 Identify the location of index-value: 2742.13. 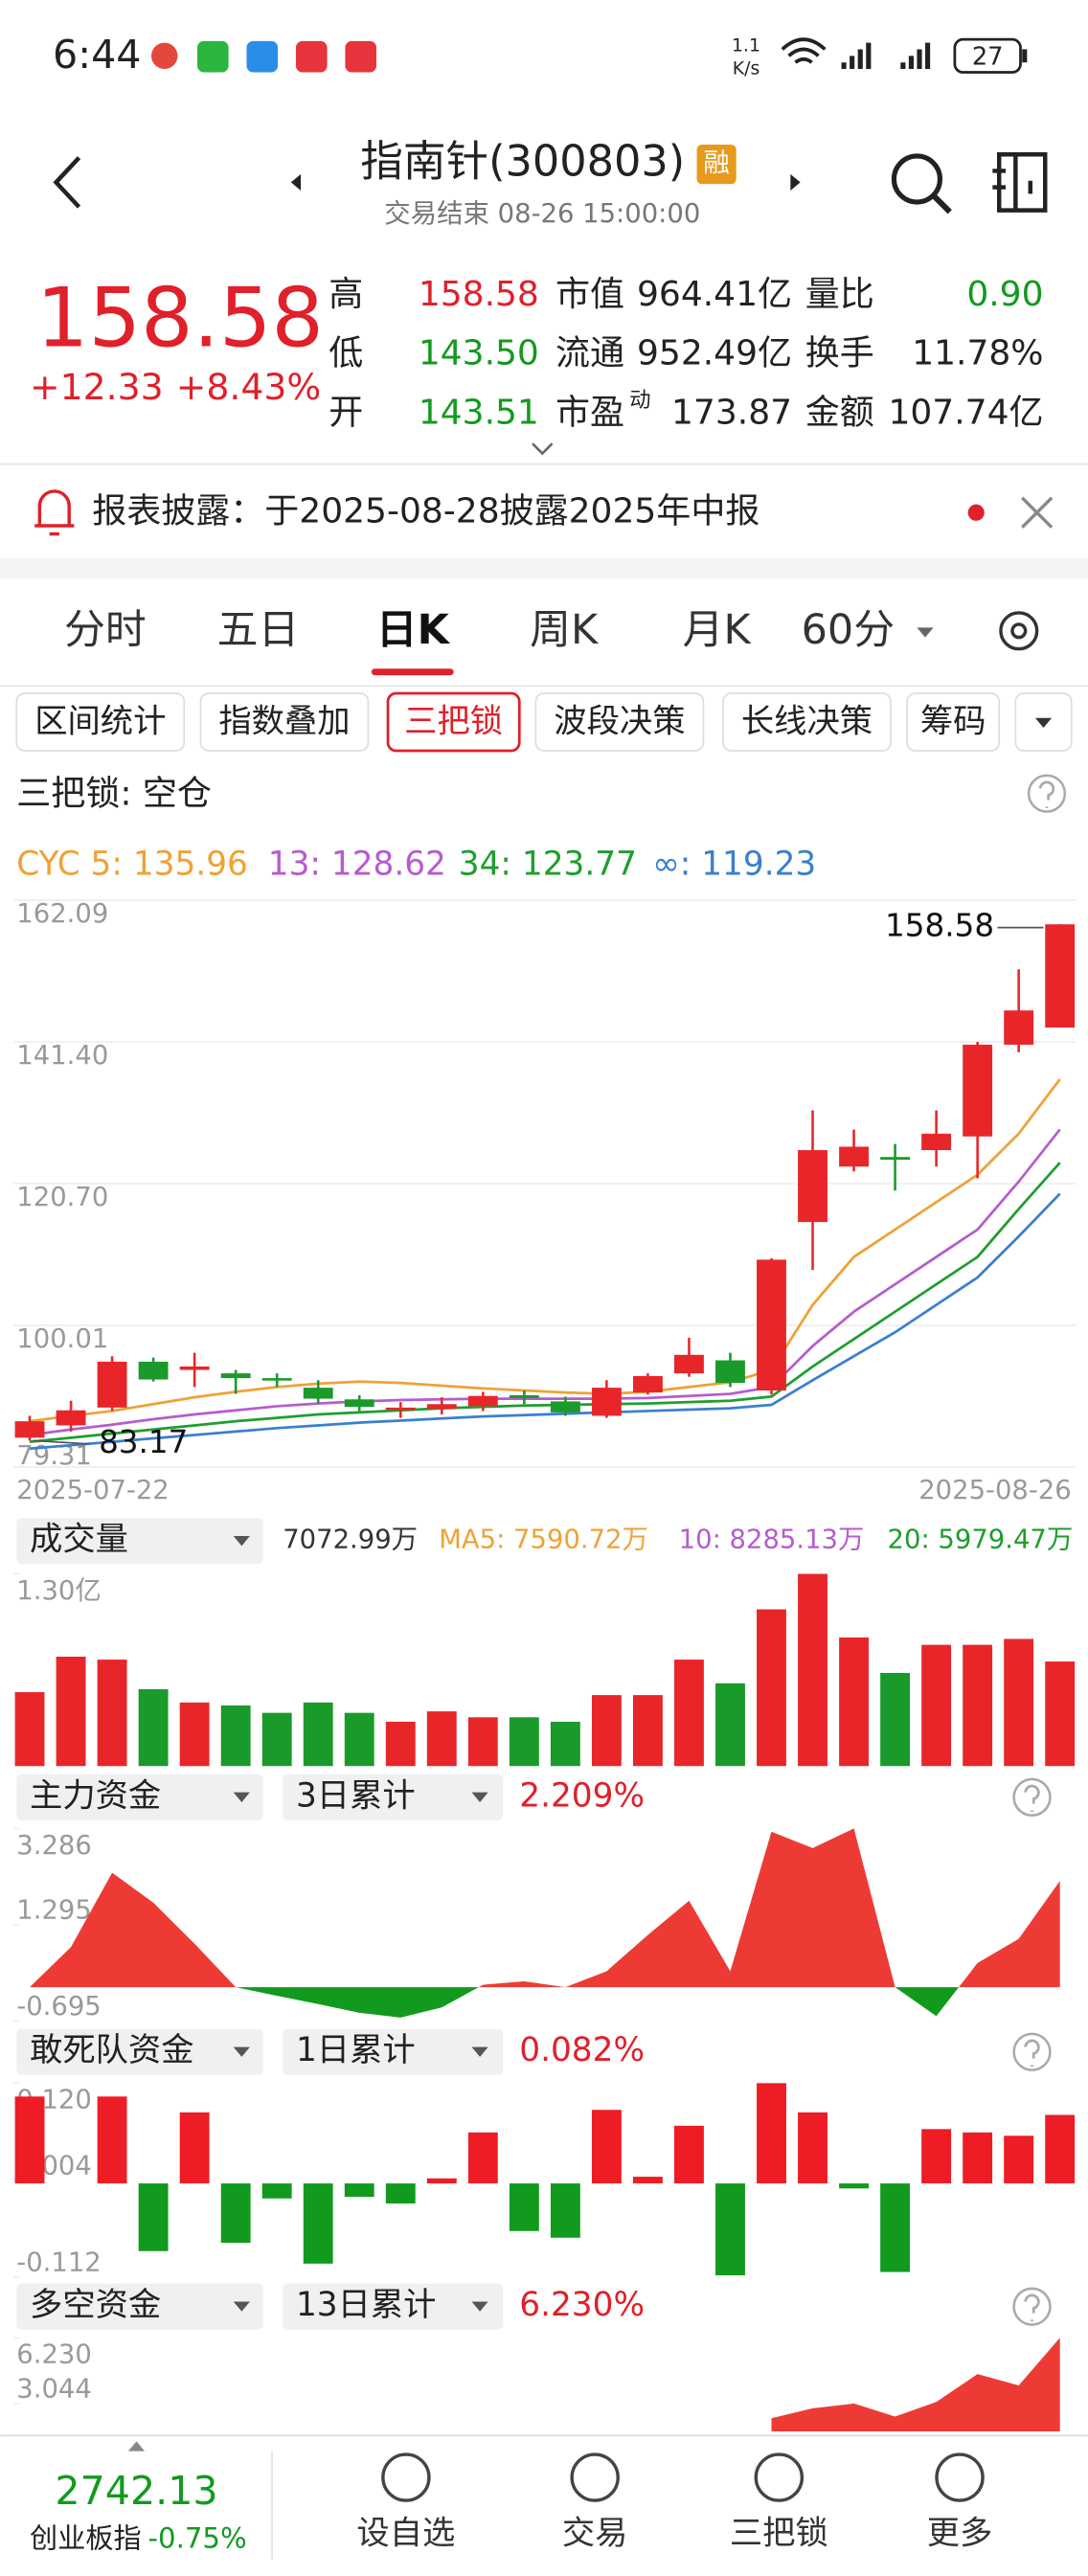
(136, 2491).